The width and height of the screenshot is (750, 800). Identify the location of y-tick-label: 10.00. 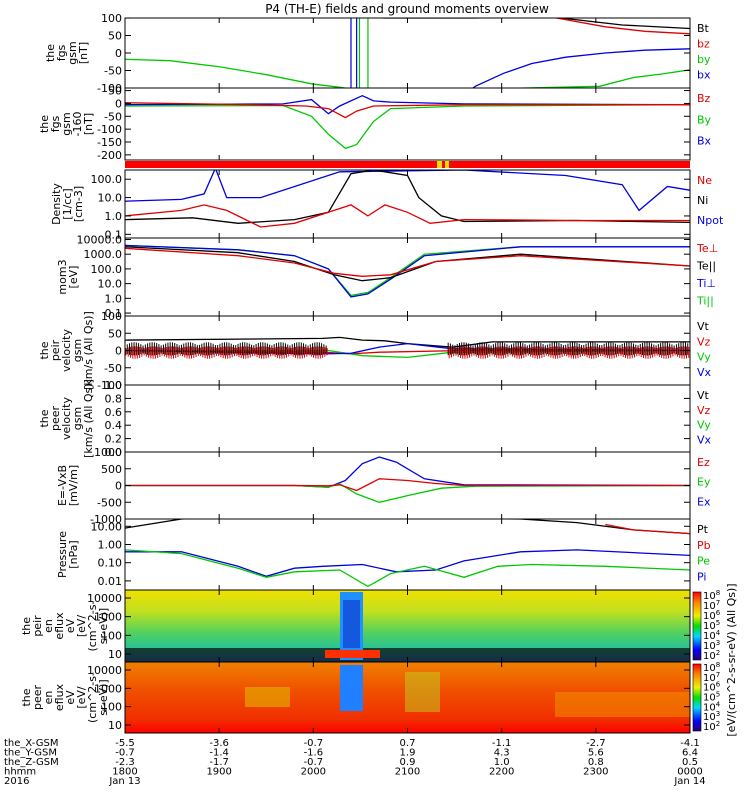
(107, 526).